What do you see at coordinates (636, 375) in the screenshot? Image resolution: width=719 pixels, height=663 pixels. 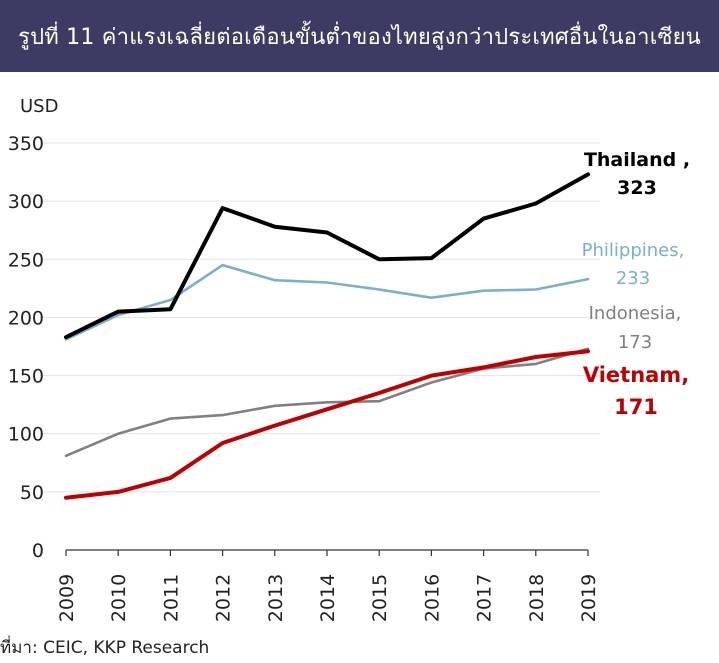 I see `series-label-vietnam: Vietnam,` at bounding box center [636, 375].